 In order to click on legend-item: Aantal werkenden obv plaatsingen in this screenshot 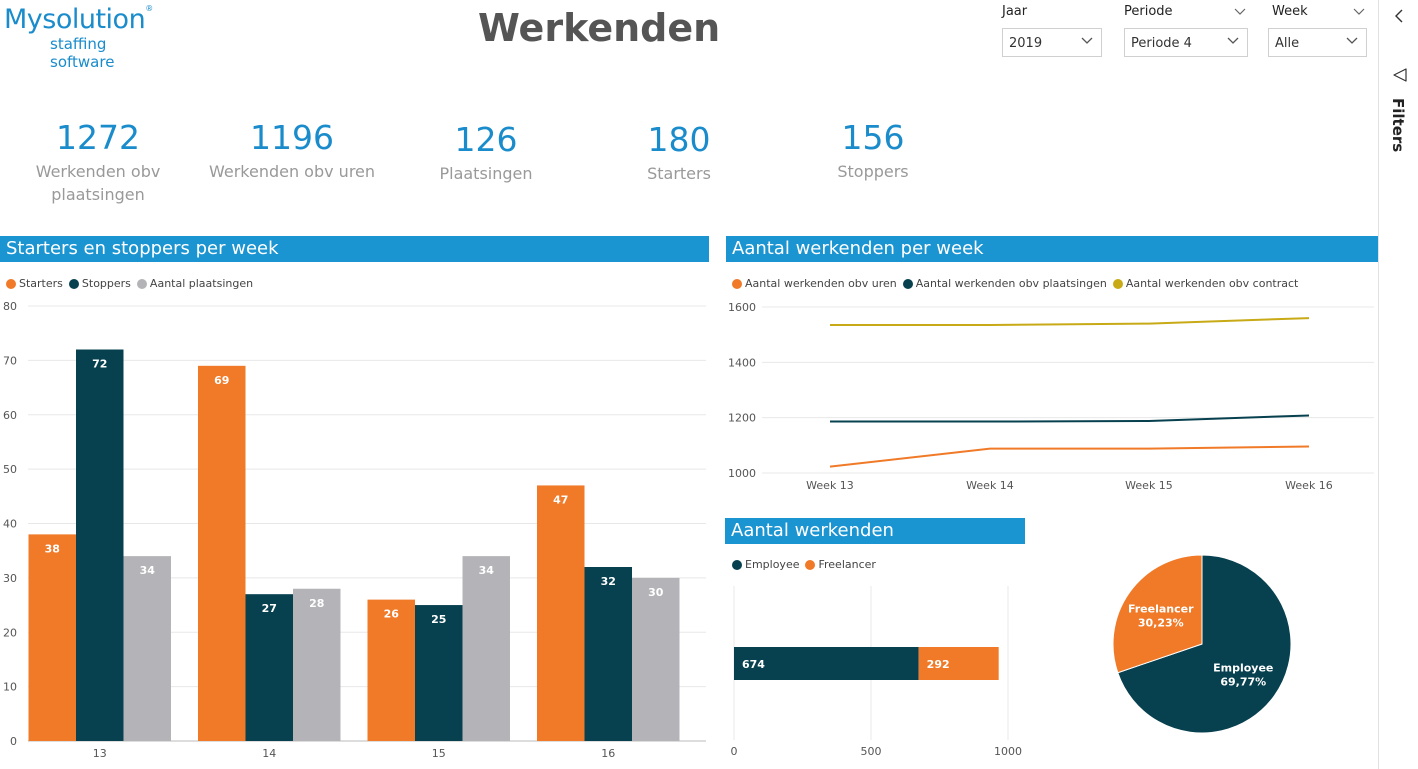, I will do `click(1004, 283)`.